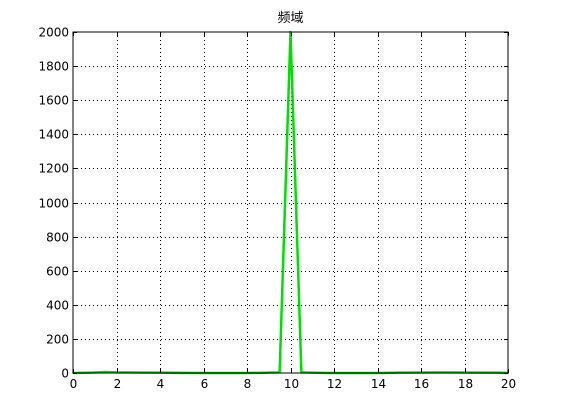 The height and width of the screenshot is (420, 561). Describe the element at coordinates (290, 18) in the screenshot. I see `chart-title: 频域` at that location.